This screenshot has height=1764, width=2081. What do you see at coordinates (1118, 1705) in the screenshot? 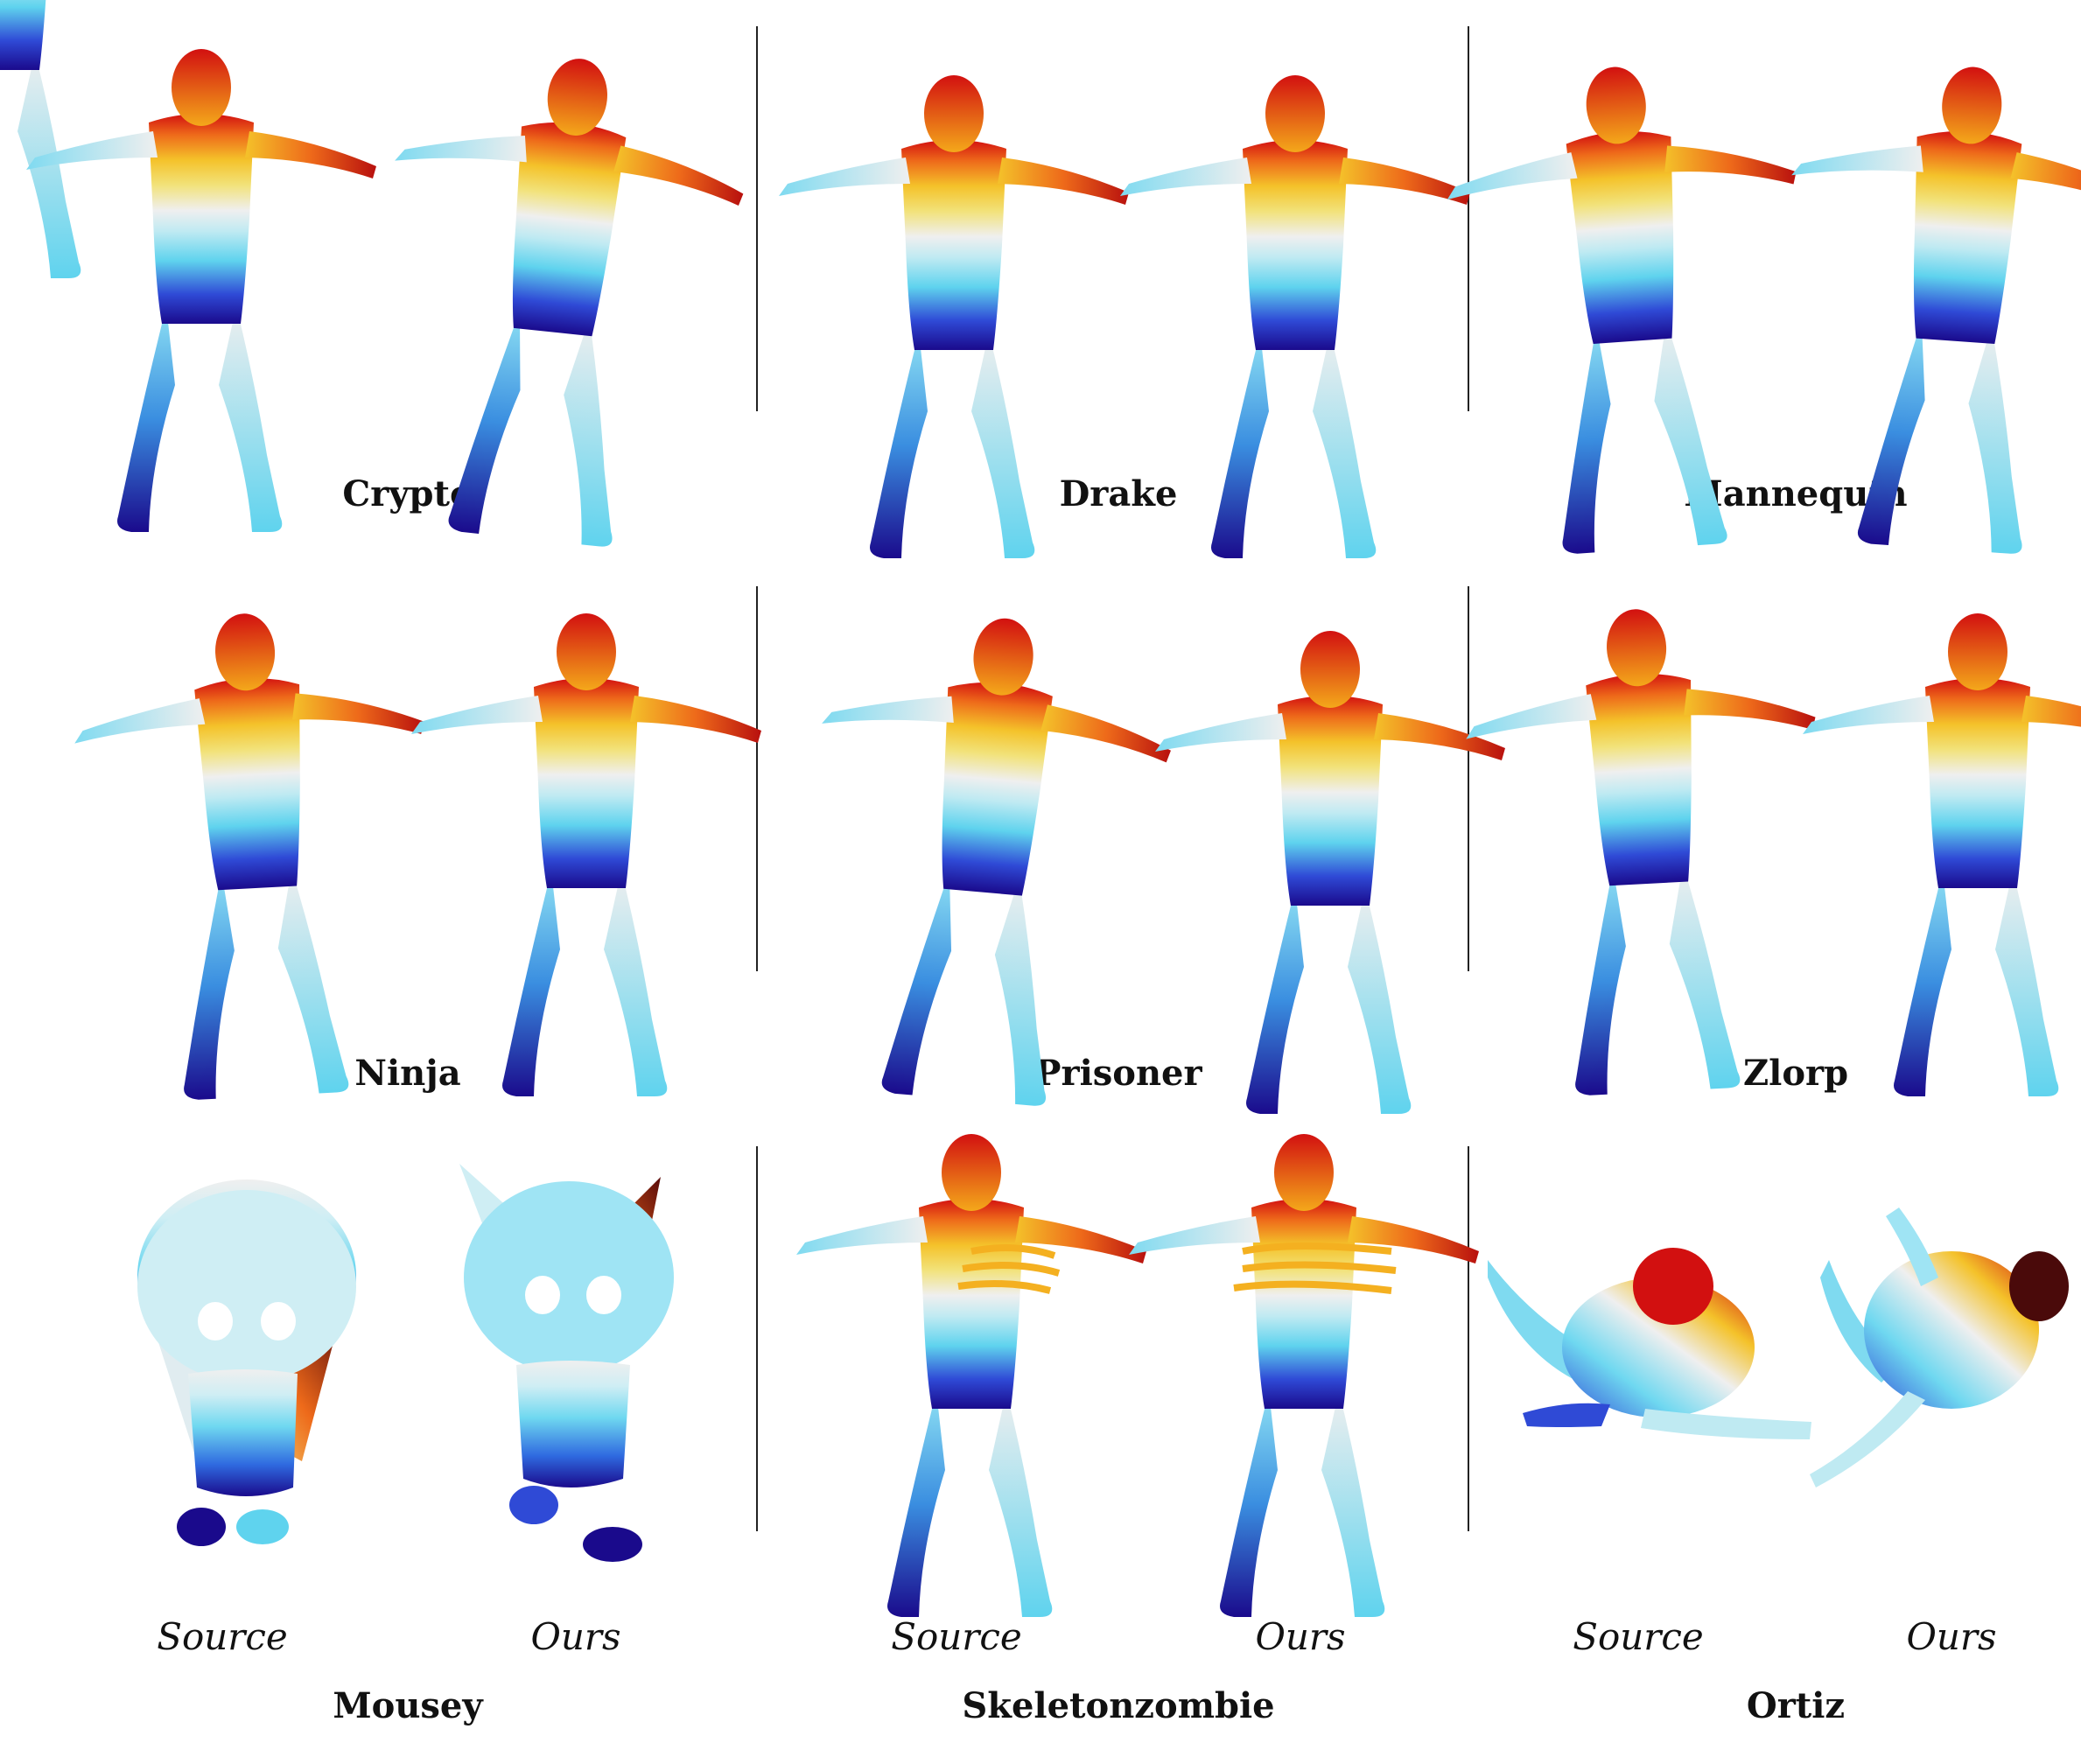
I see `panel-caption-skeletonzombie: Skeletonzombie` at bounding box center [1118, 1705].